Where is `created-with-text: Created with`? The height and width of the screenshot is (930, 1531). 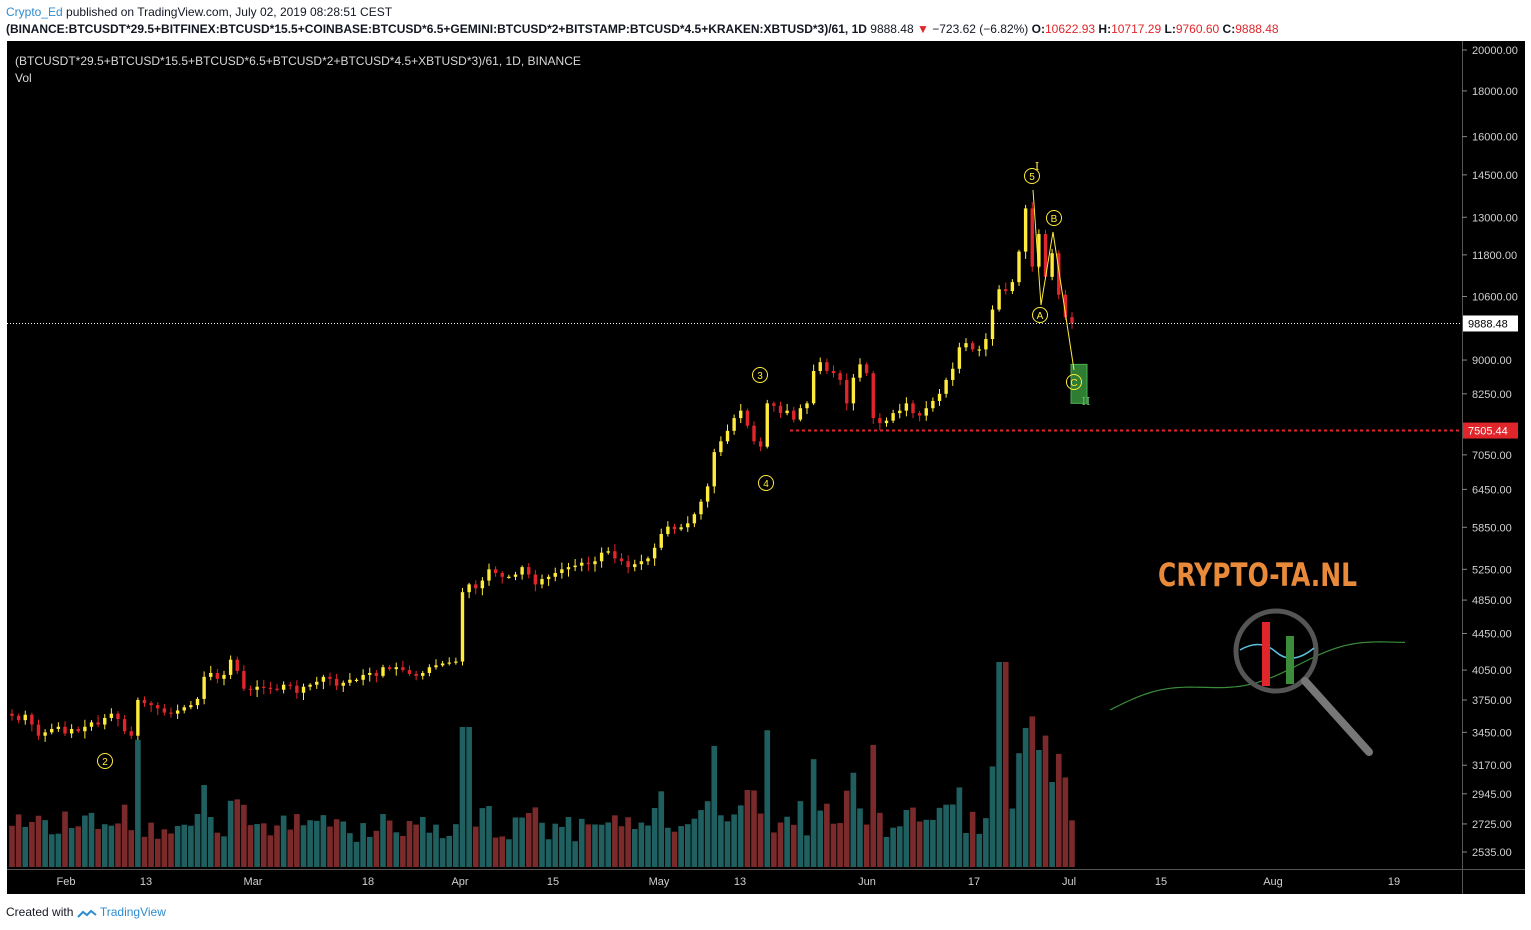
created-with-text: Created with is located at coordinates (40, 912).